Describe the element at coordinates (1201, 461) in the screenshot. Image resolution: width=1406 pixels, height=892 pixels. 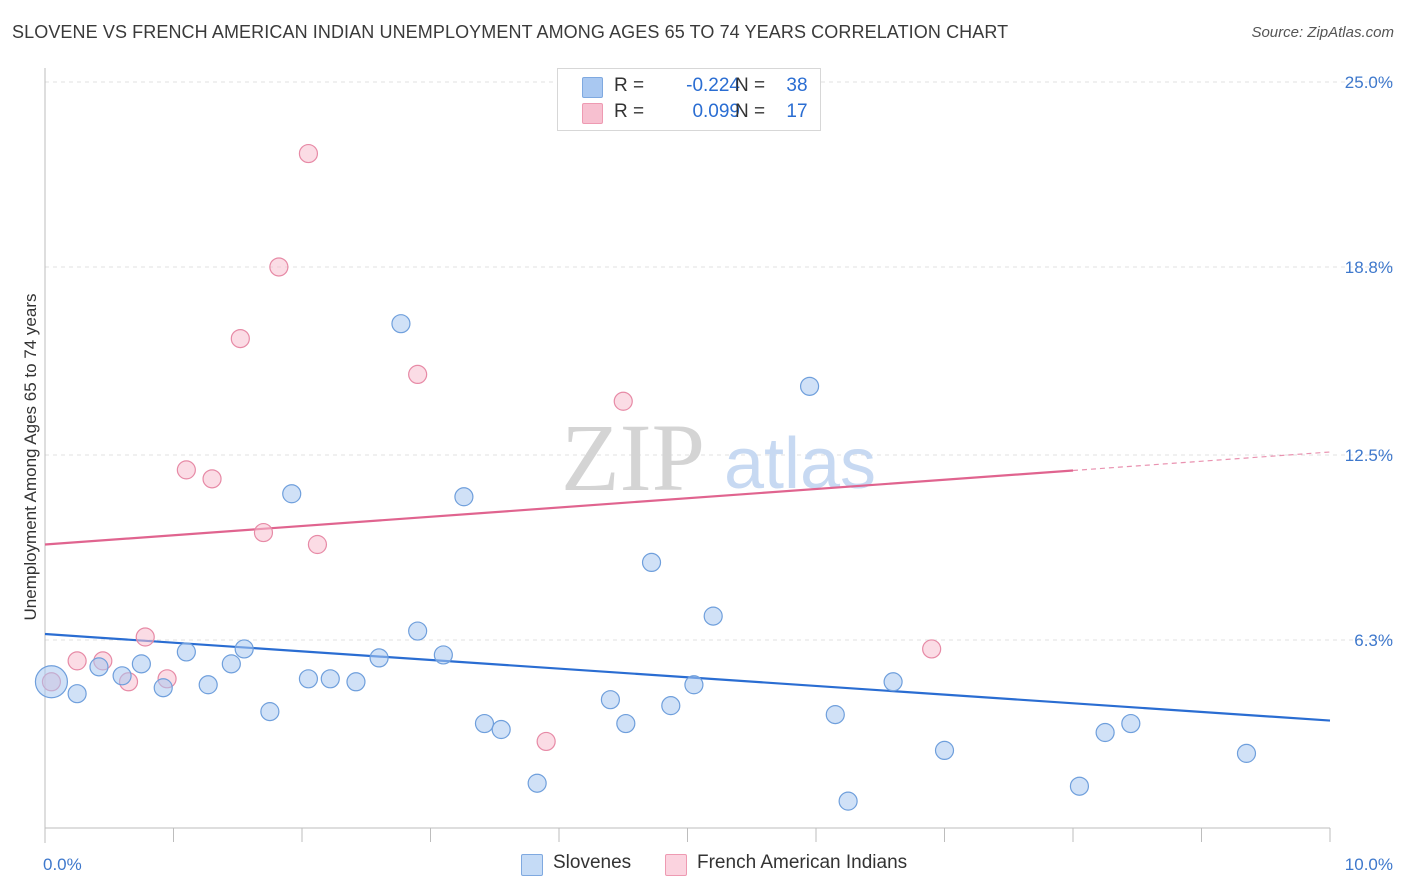
I see `trend-line-extension` at that location.